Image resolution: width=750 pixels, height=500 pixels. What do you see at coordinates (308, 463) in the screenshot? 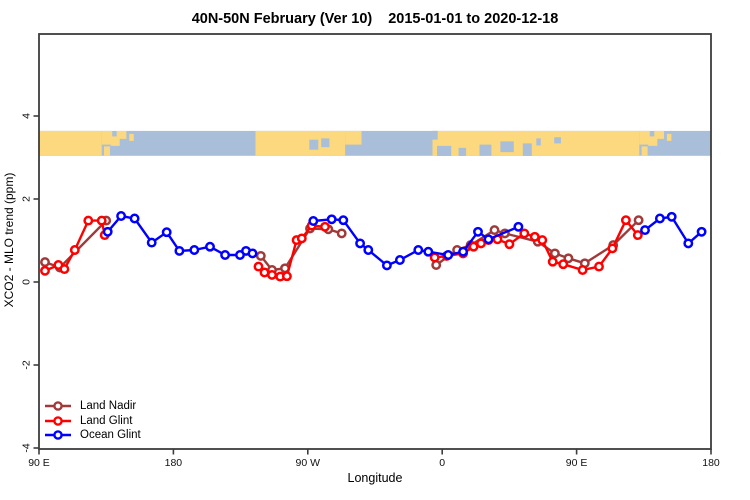
I see `svg-text: 90 W` at bounding box center [308, 463].